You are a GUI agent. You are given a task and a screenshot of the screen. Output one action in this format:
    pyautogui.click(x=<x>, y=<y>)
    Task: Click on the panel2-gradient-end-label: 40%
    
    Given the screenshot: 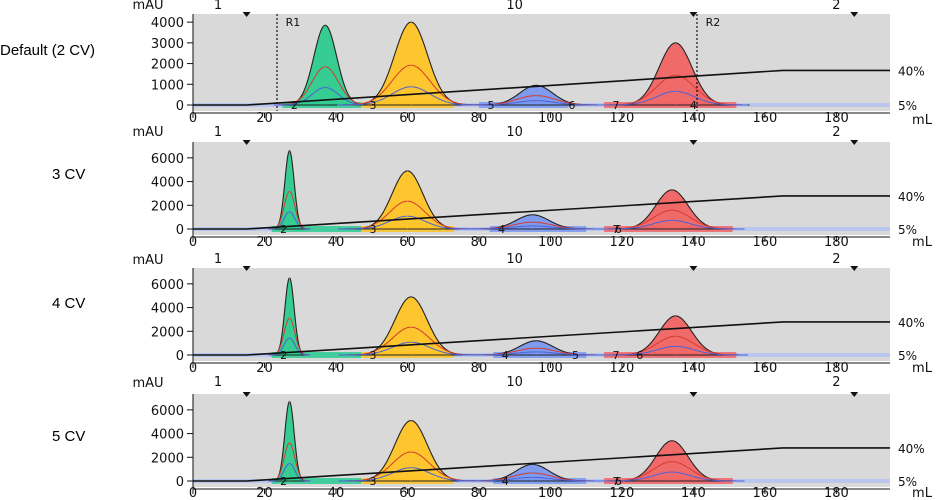 What is the action you would take?
    pyautogui.click(x=911, y=197)
    